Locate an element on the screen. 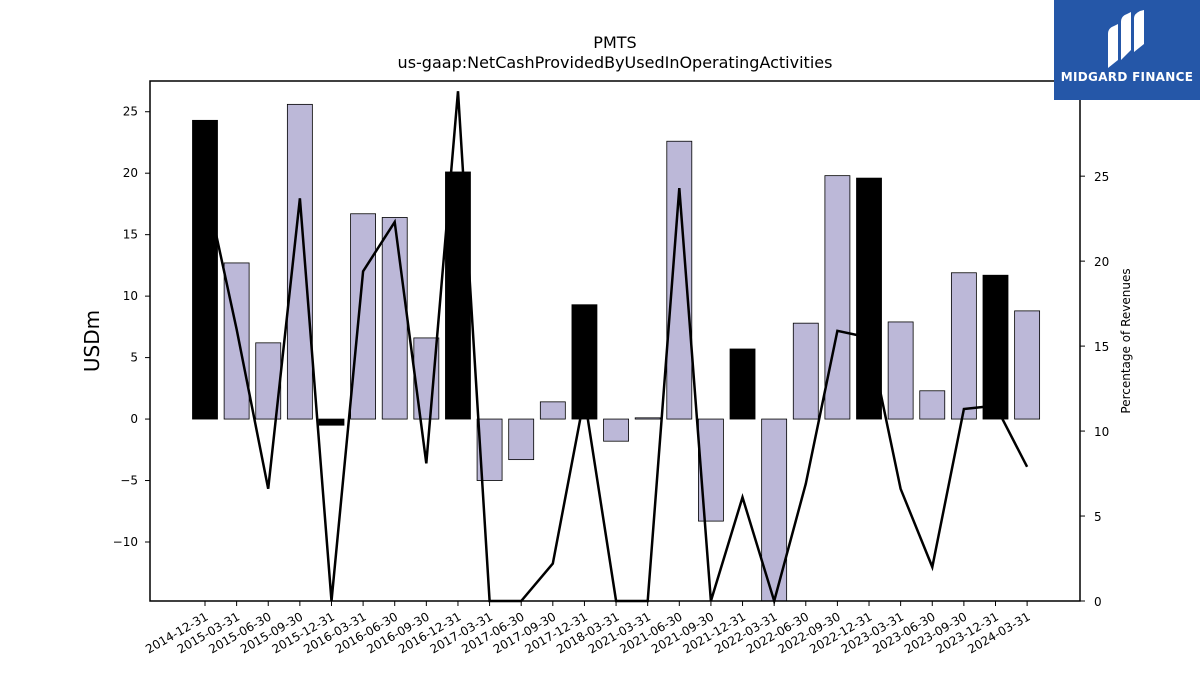  chart-title: PMTS is located at coordinates (614, 42).